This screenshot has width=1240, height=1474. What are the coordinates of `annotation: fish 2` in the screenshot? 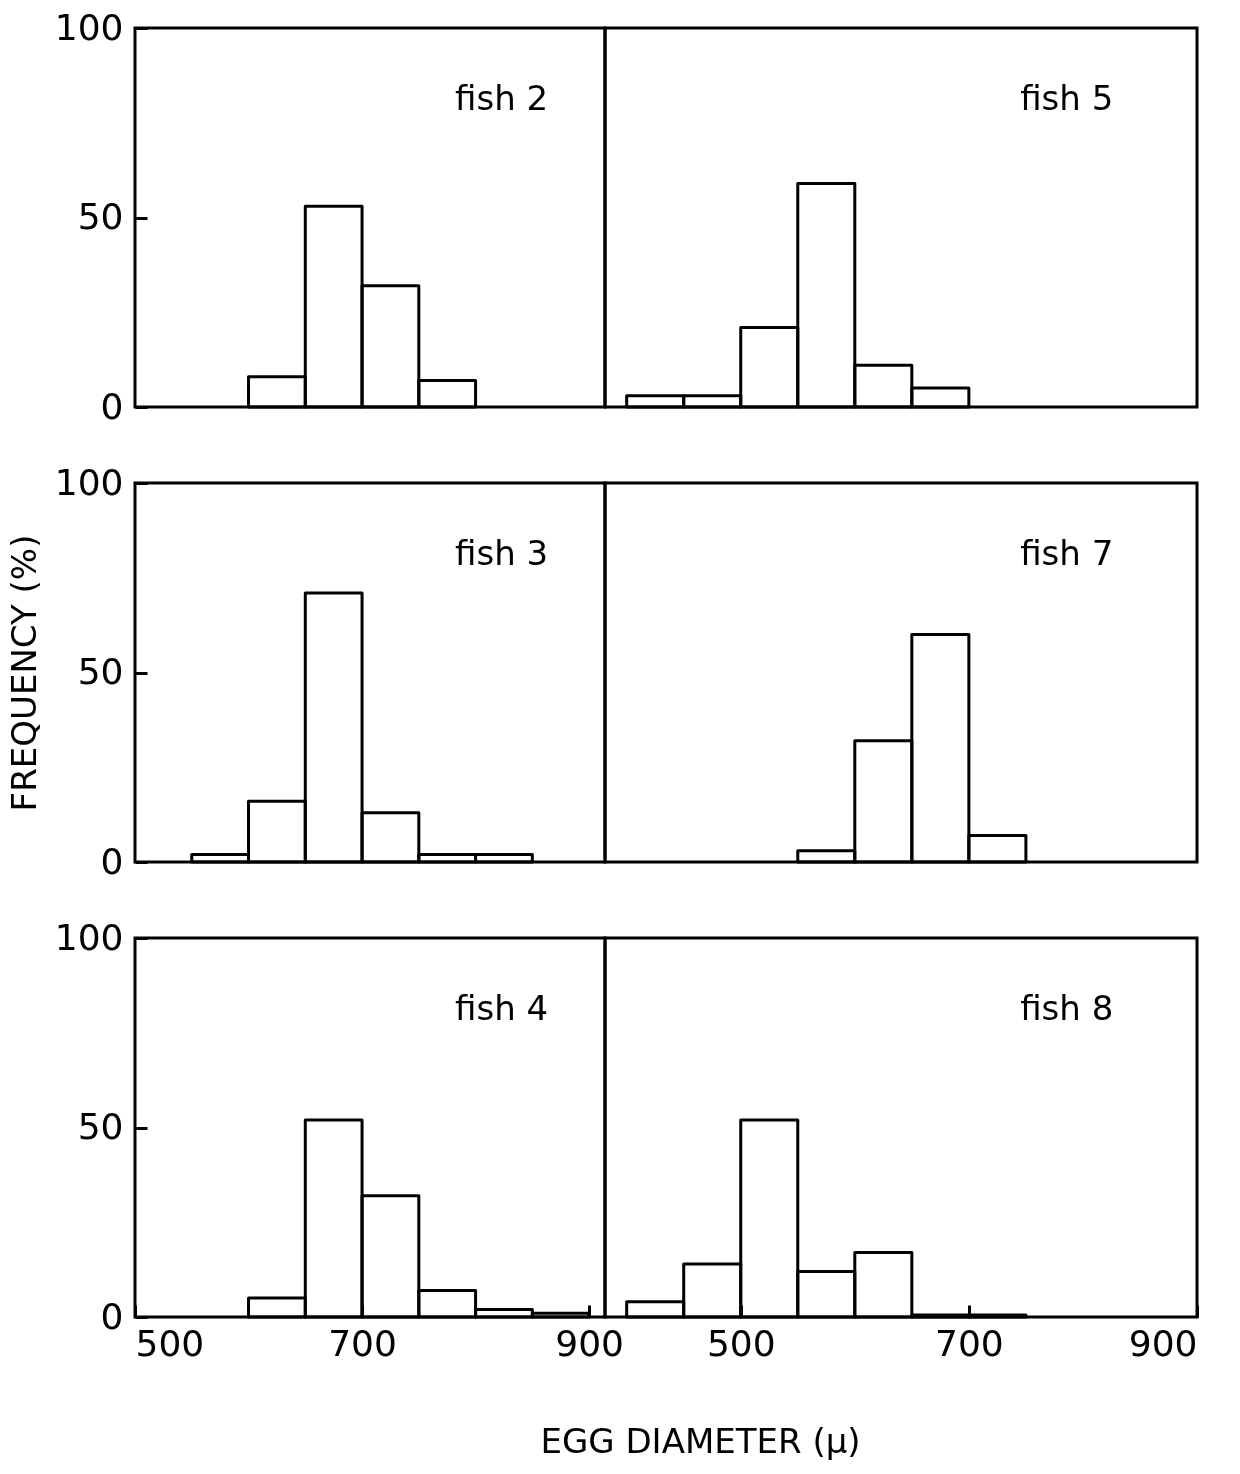 It's located at (502, 98).